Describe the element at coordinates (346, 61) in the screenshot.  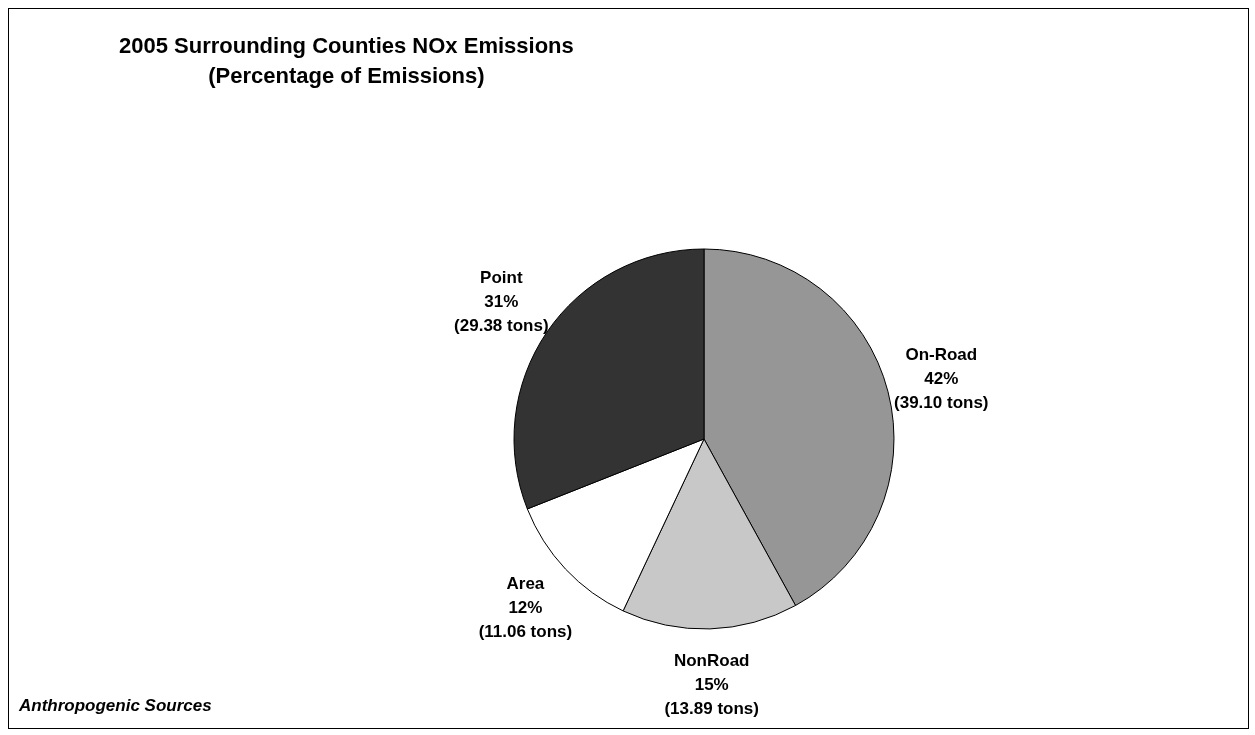
I see `chart-title: 2005 Surrounding Counties NOx Emissions (Percentage of Emissions)` at that location.